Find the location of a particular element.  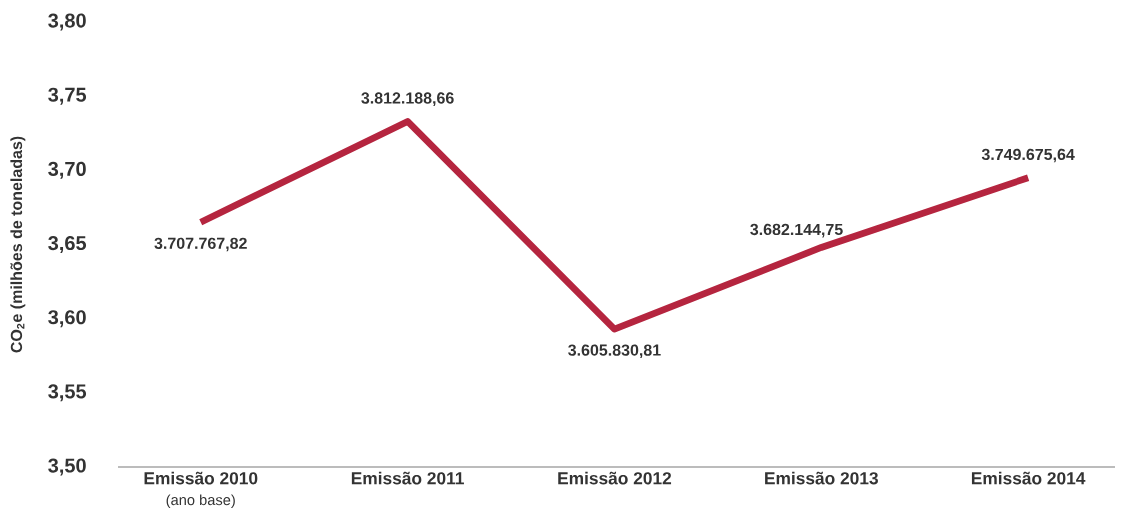

y-tick-label: 3,50 is located at coordinates (67, 467).